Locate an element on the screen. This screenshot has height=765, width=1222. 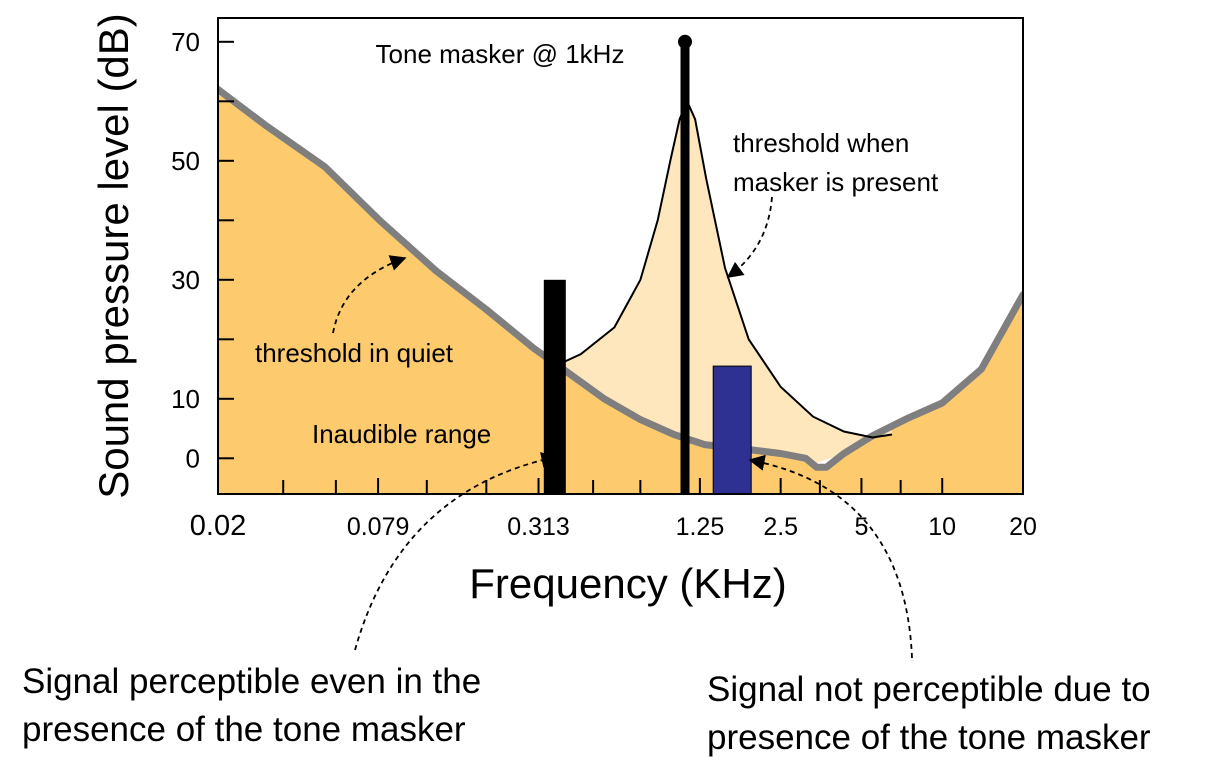
x-axis-label: Frequency (KHz) is located at coordinates (627, 583).